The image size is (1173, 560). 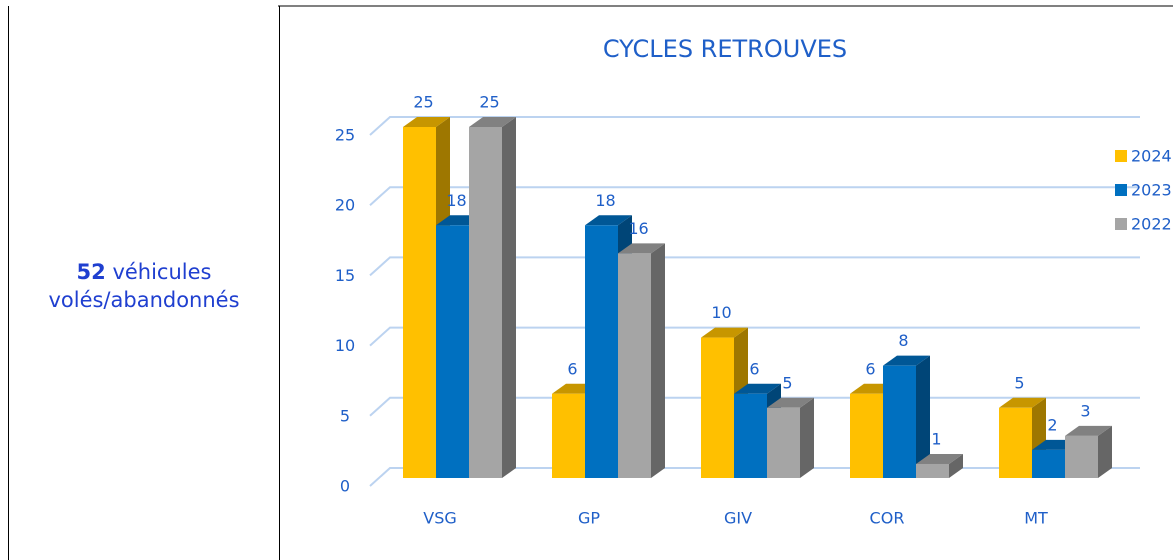 What do you see at coordinates (1085, 410) in the screenshot?
I see `value-label: 3` at bounding box center [1085, 410].